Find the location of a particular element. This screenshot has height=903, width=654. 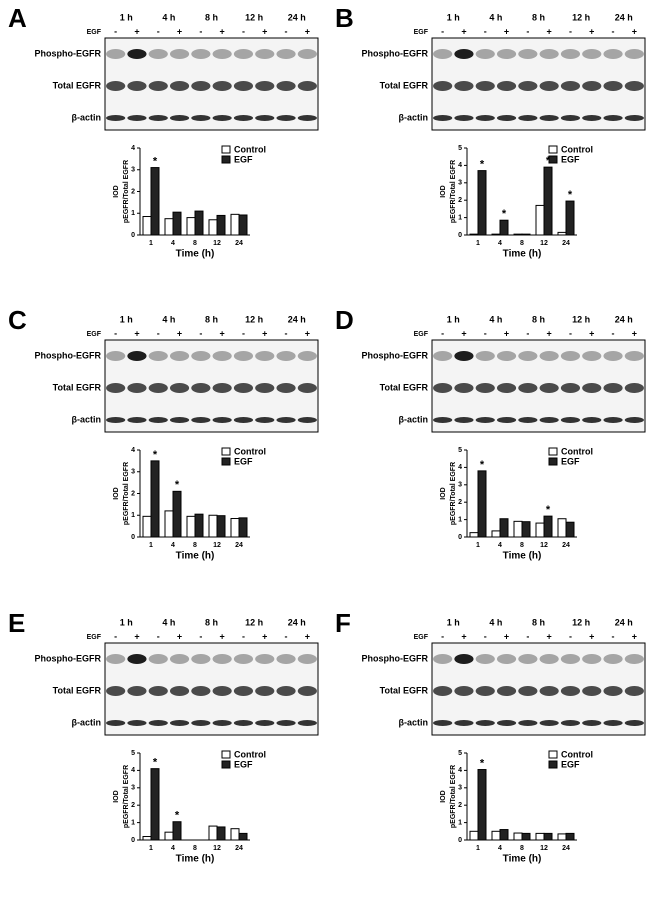

x-tick-label: 1 is located at coordinates (478, 243).